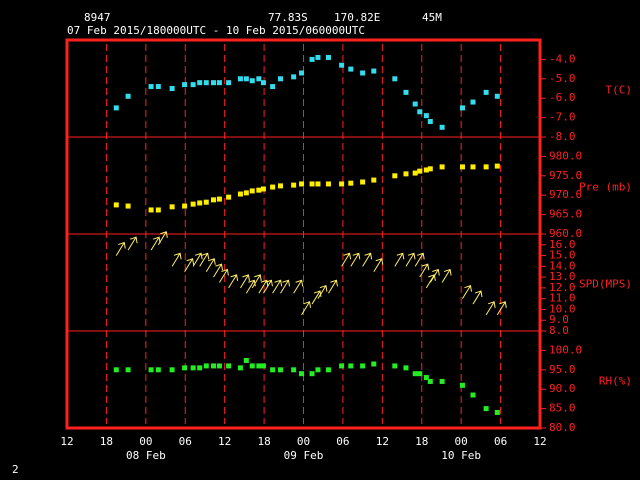  What do you see at coordinates (562, 265) in the screenshot?
I see `y-tick-label: 14.0` at bounding box center [562, 265].